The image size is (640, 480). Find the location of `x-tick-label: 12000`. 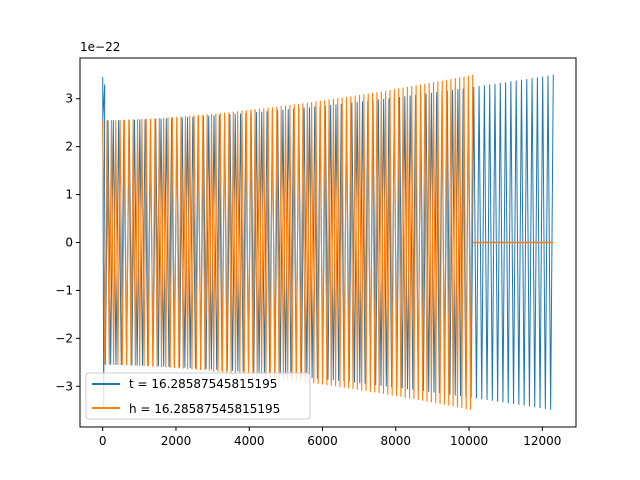

x-tick-label: 12000 is located at coordinates (542, 441).